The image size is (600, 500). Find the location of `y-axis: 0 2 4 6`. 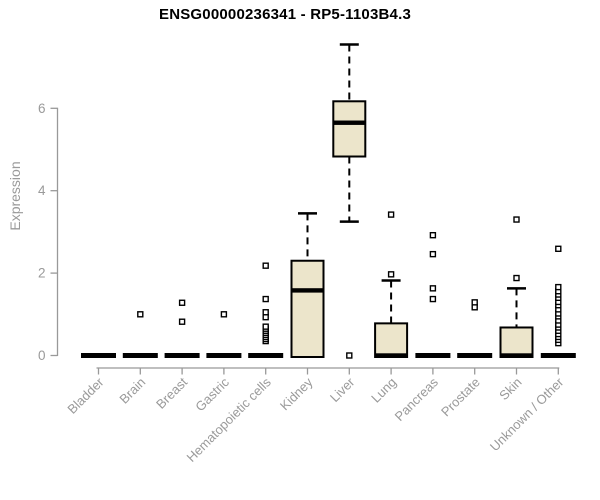

y-axis: 0 2 4 6 is located at coordinates (48, 232).